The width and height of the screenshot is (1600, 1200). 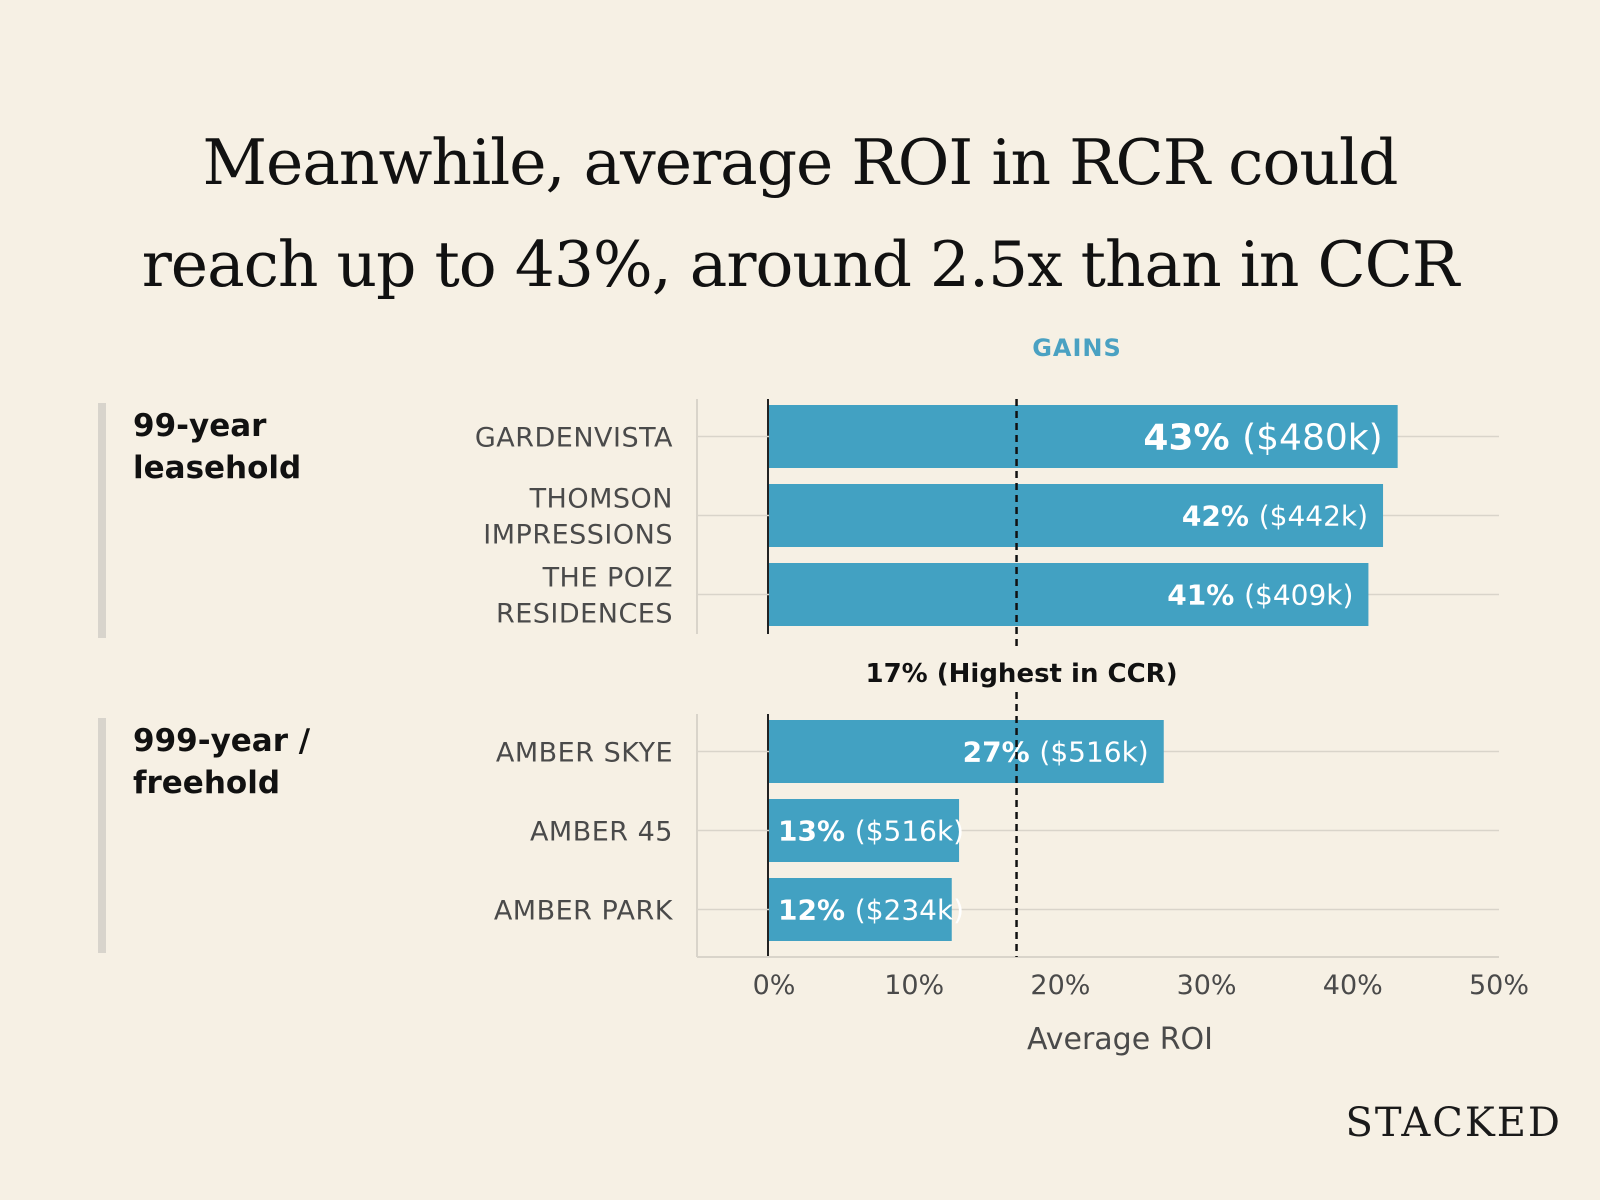 What do you see at coordinates (1205, 595) in the screenshot?
I see `bar-pct-label: 41%` at bounding box center [1205, 595].